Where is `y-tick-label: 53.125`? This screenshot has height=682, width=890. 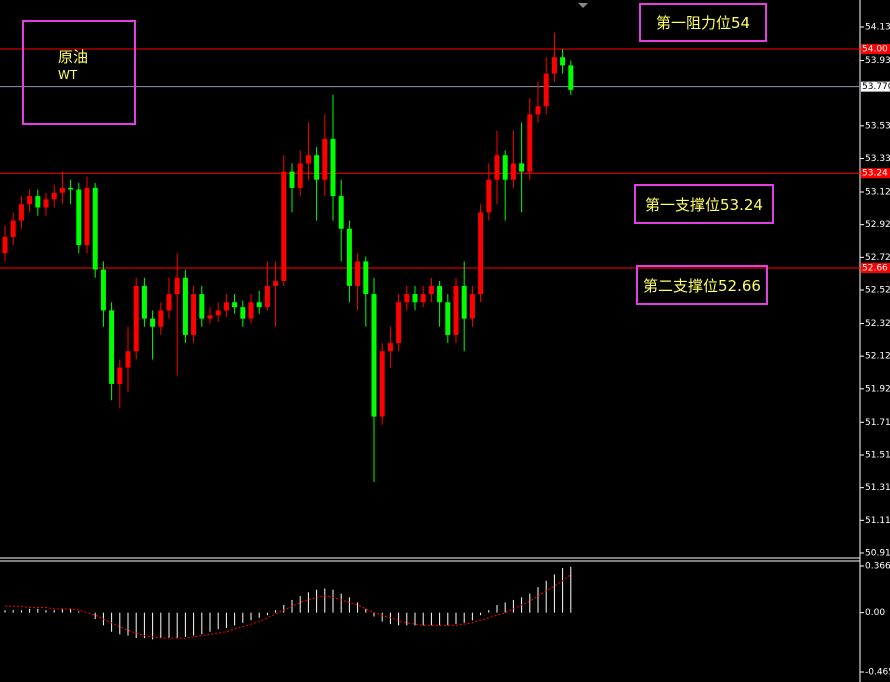 y-tick-label: 53.125 is located at coordinates (877, 192).